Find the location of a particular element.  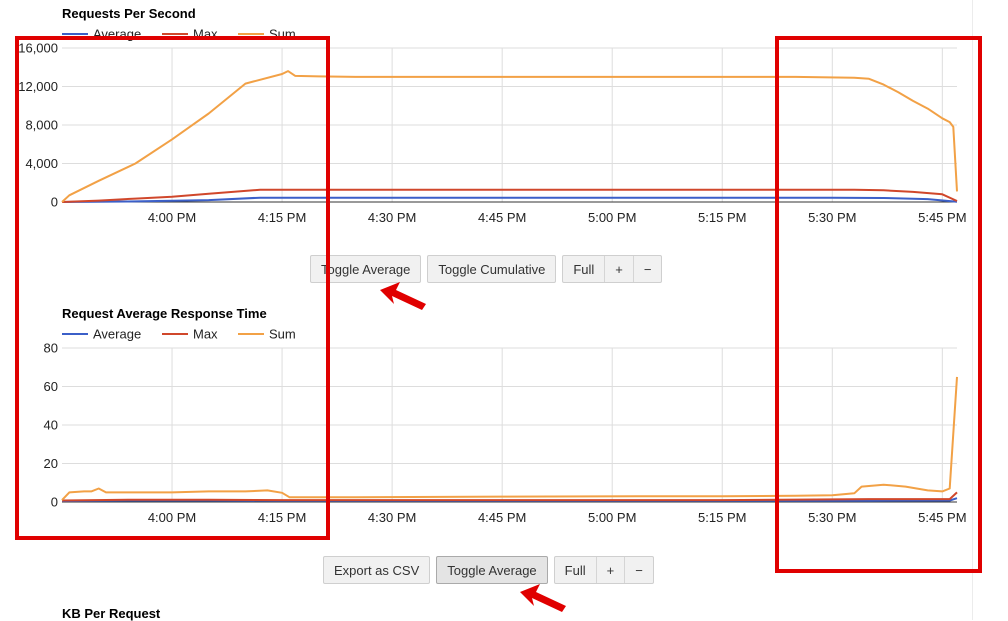

y-tick-label: 16,000 is located at coordinates (38, 48).